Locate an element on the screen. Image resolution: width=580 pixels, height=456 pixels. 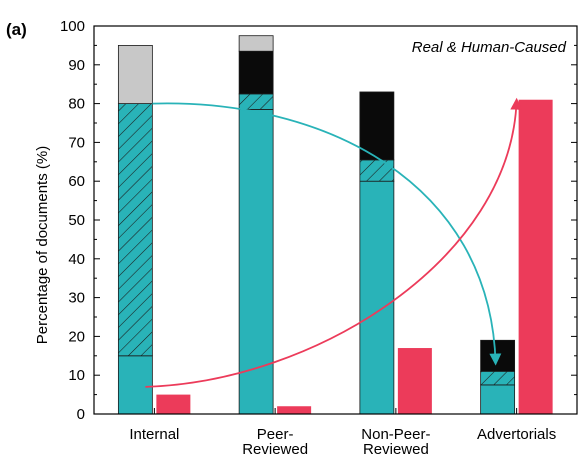
y-tick-label: 60 is located at coordinates (76, 181).